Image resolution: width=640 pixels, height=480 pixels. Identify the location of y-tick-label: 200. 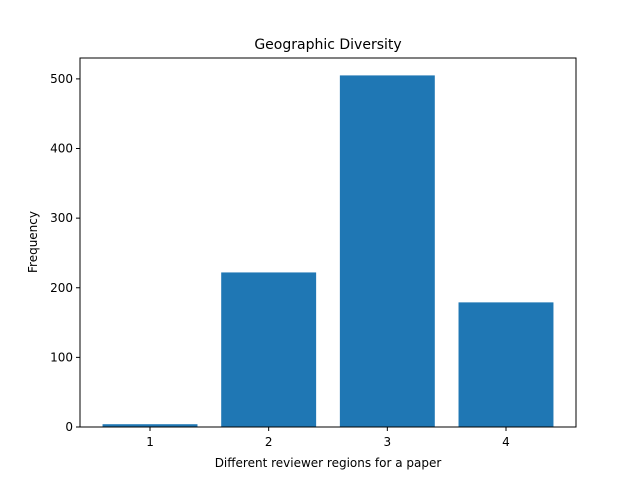
(61, 288).